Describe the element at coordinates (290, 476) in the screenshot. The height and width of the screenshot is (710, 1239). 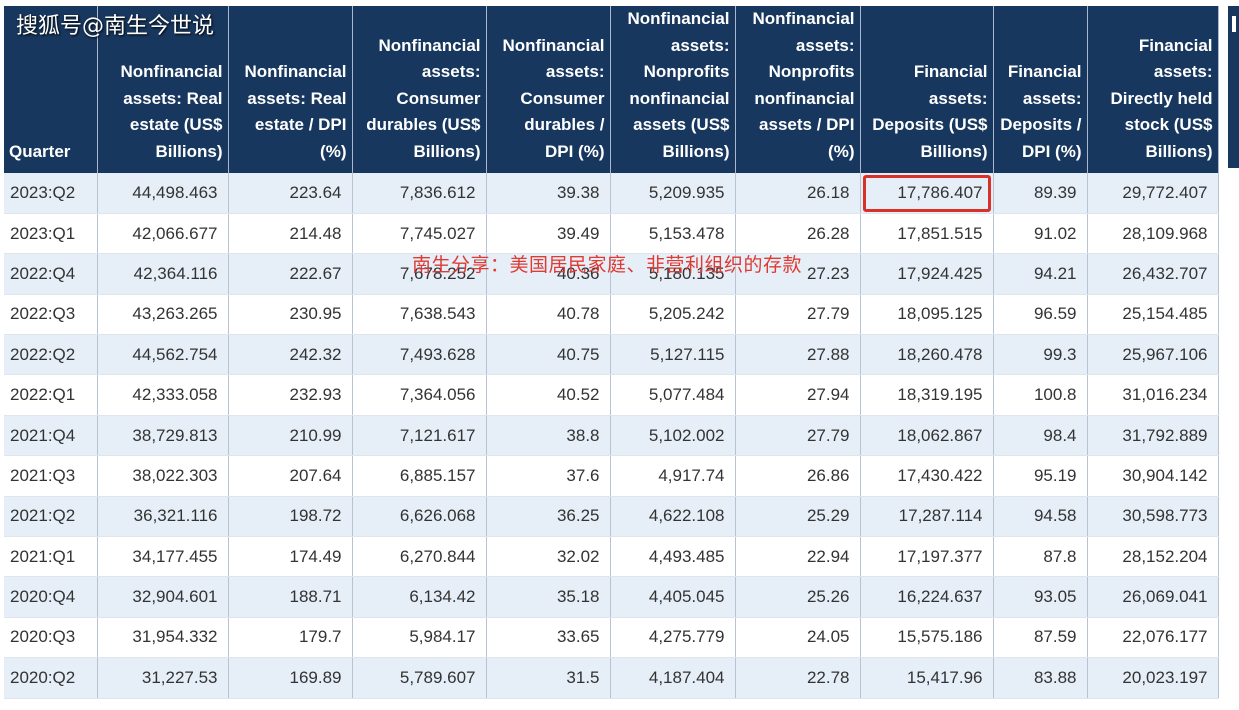
I see `cell-real-estate-dpi: 207.64` at that location.